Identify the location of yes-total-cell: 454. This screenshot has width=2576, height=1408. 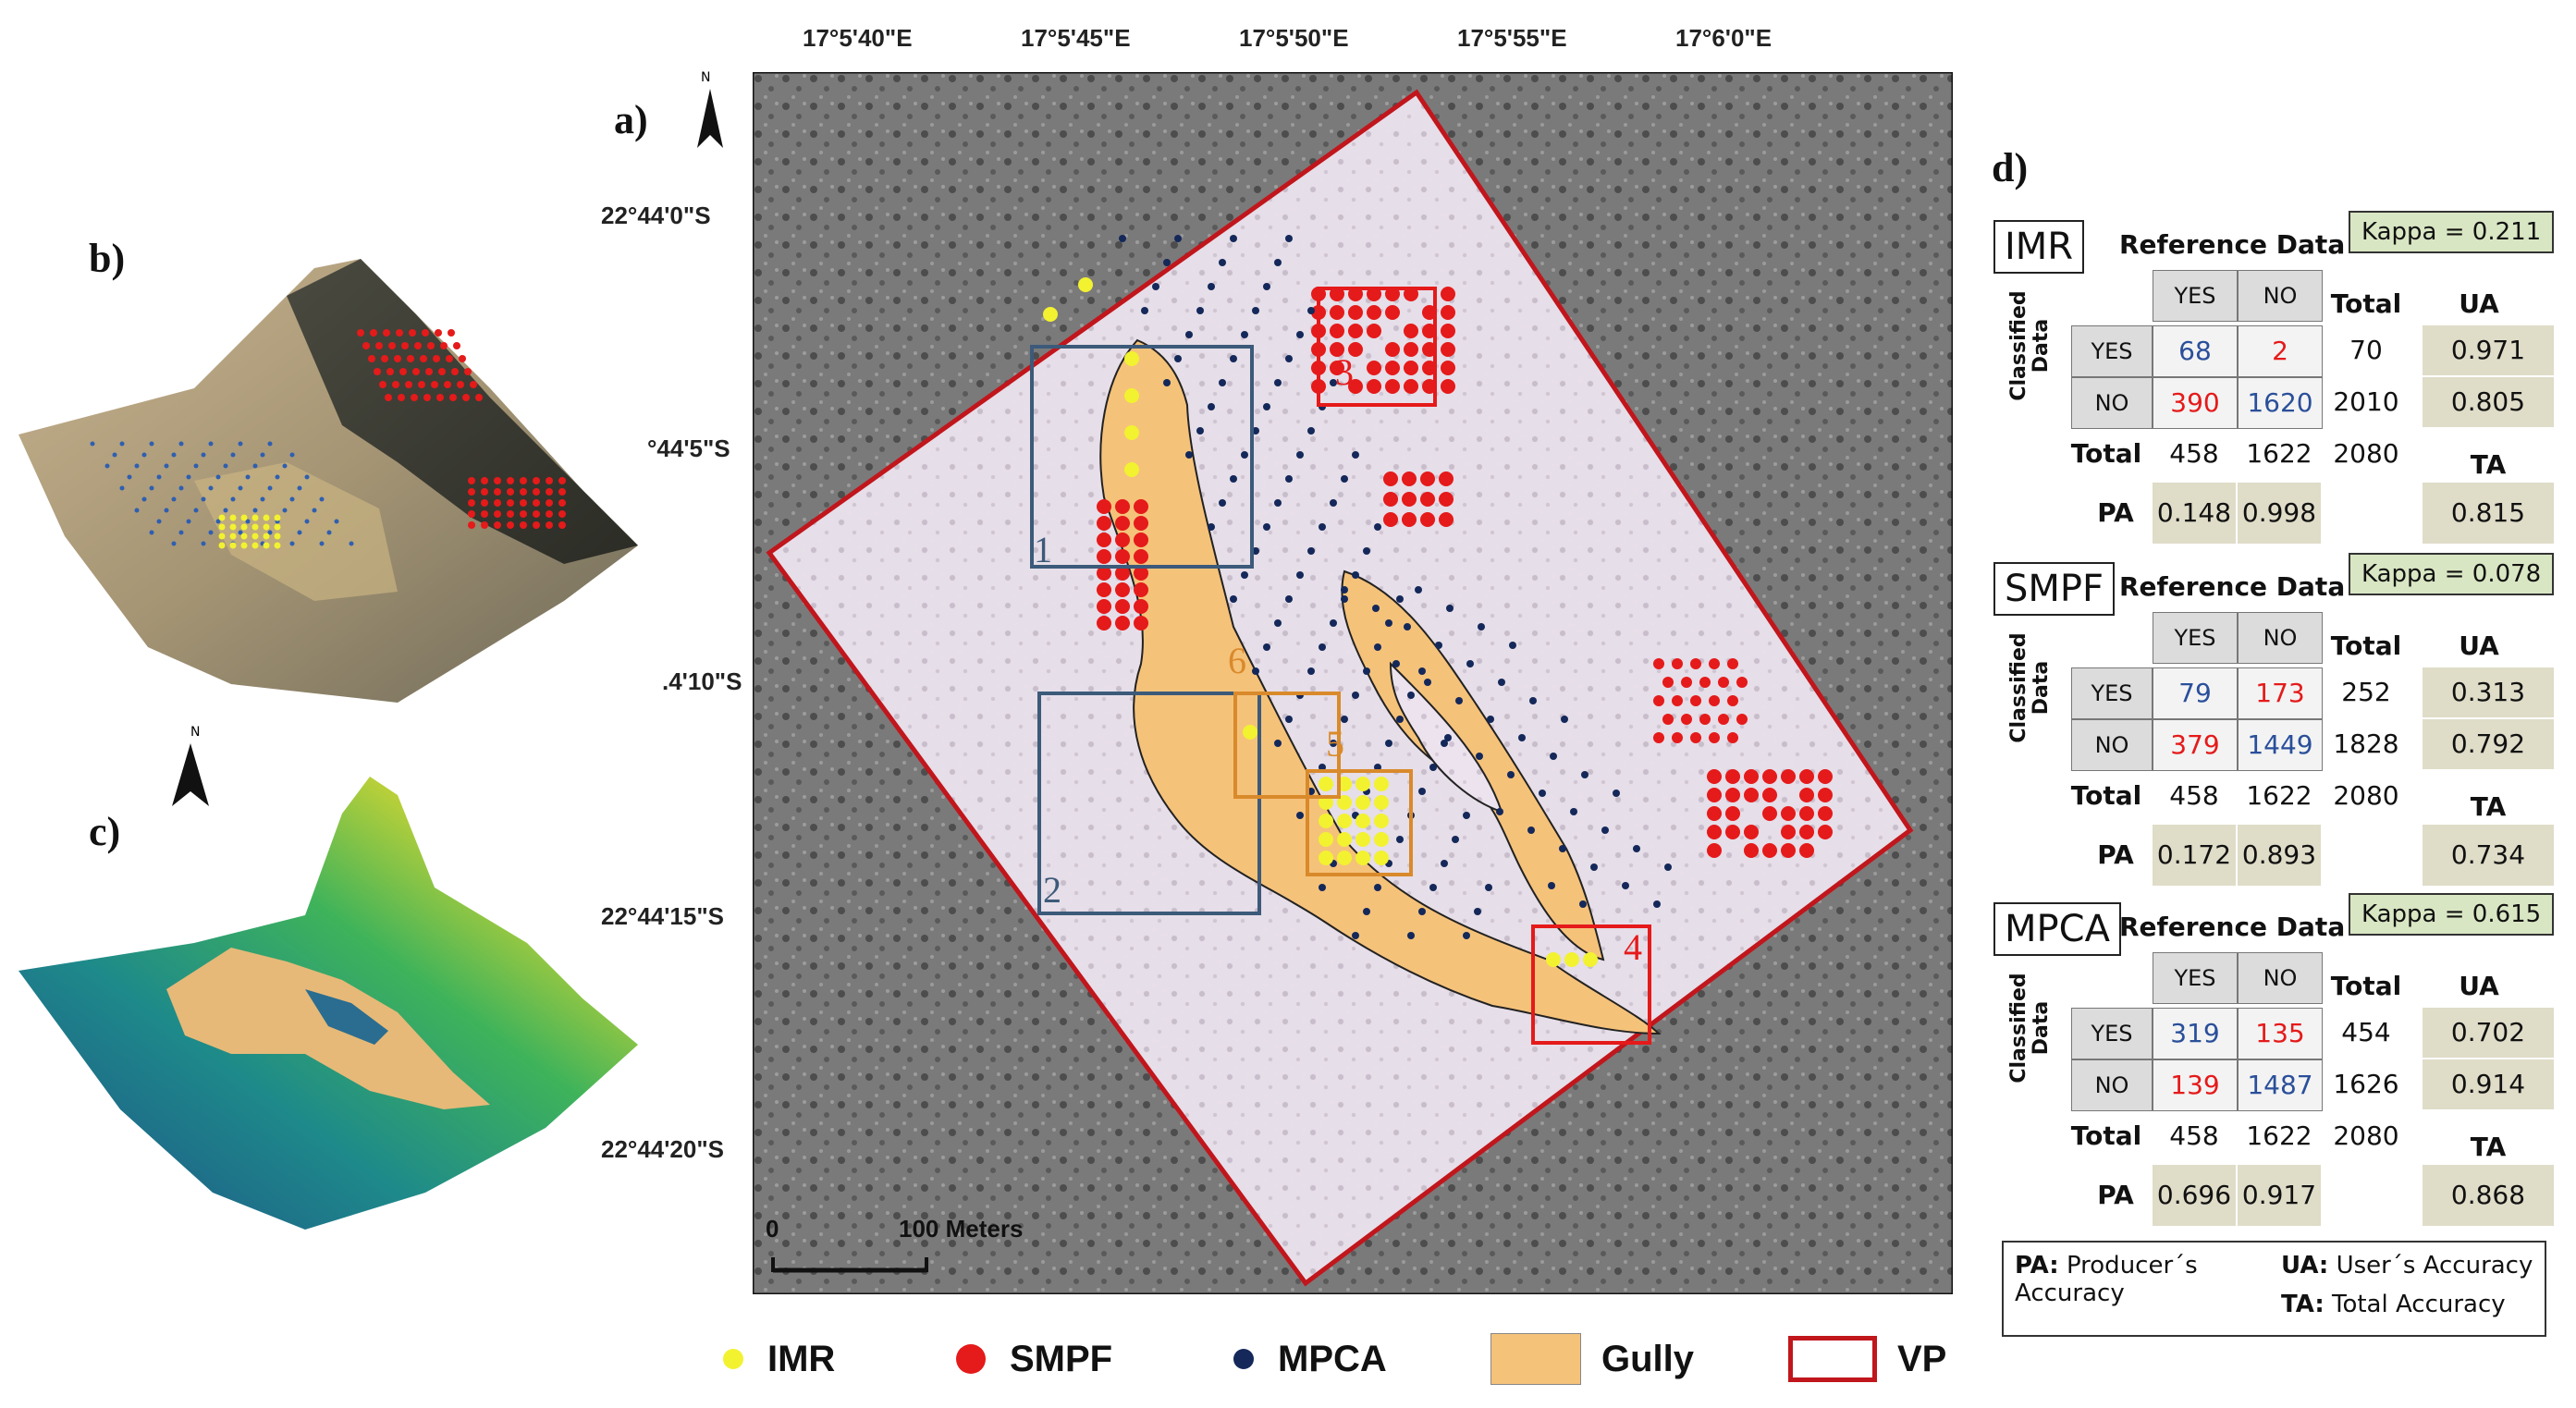
(2366, 1032).